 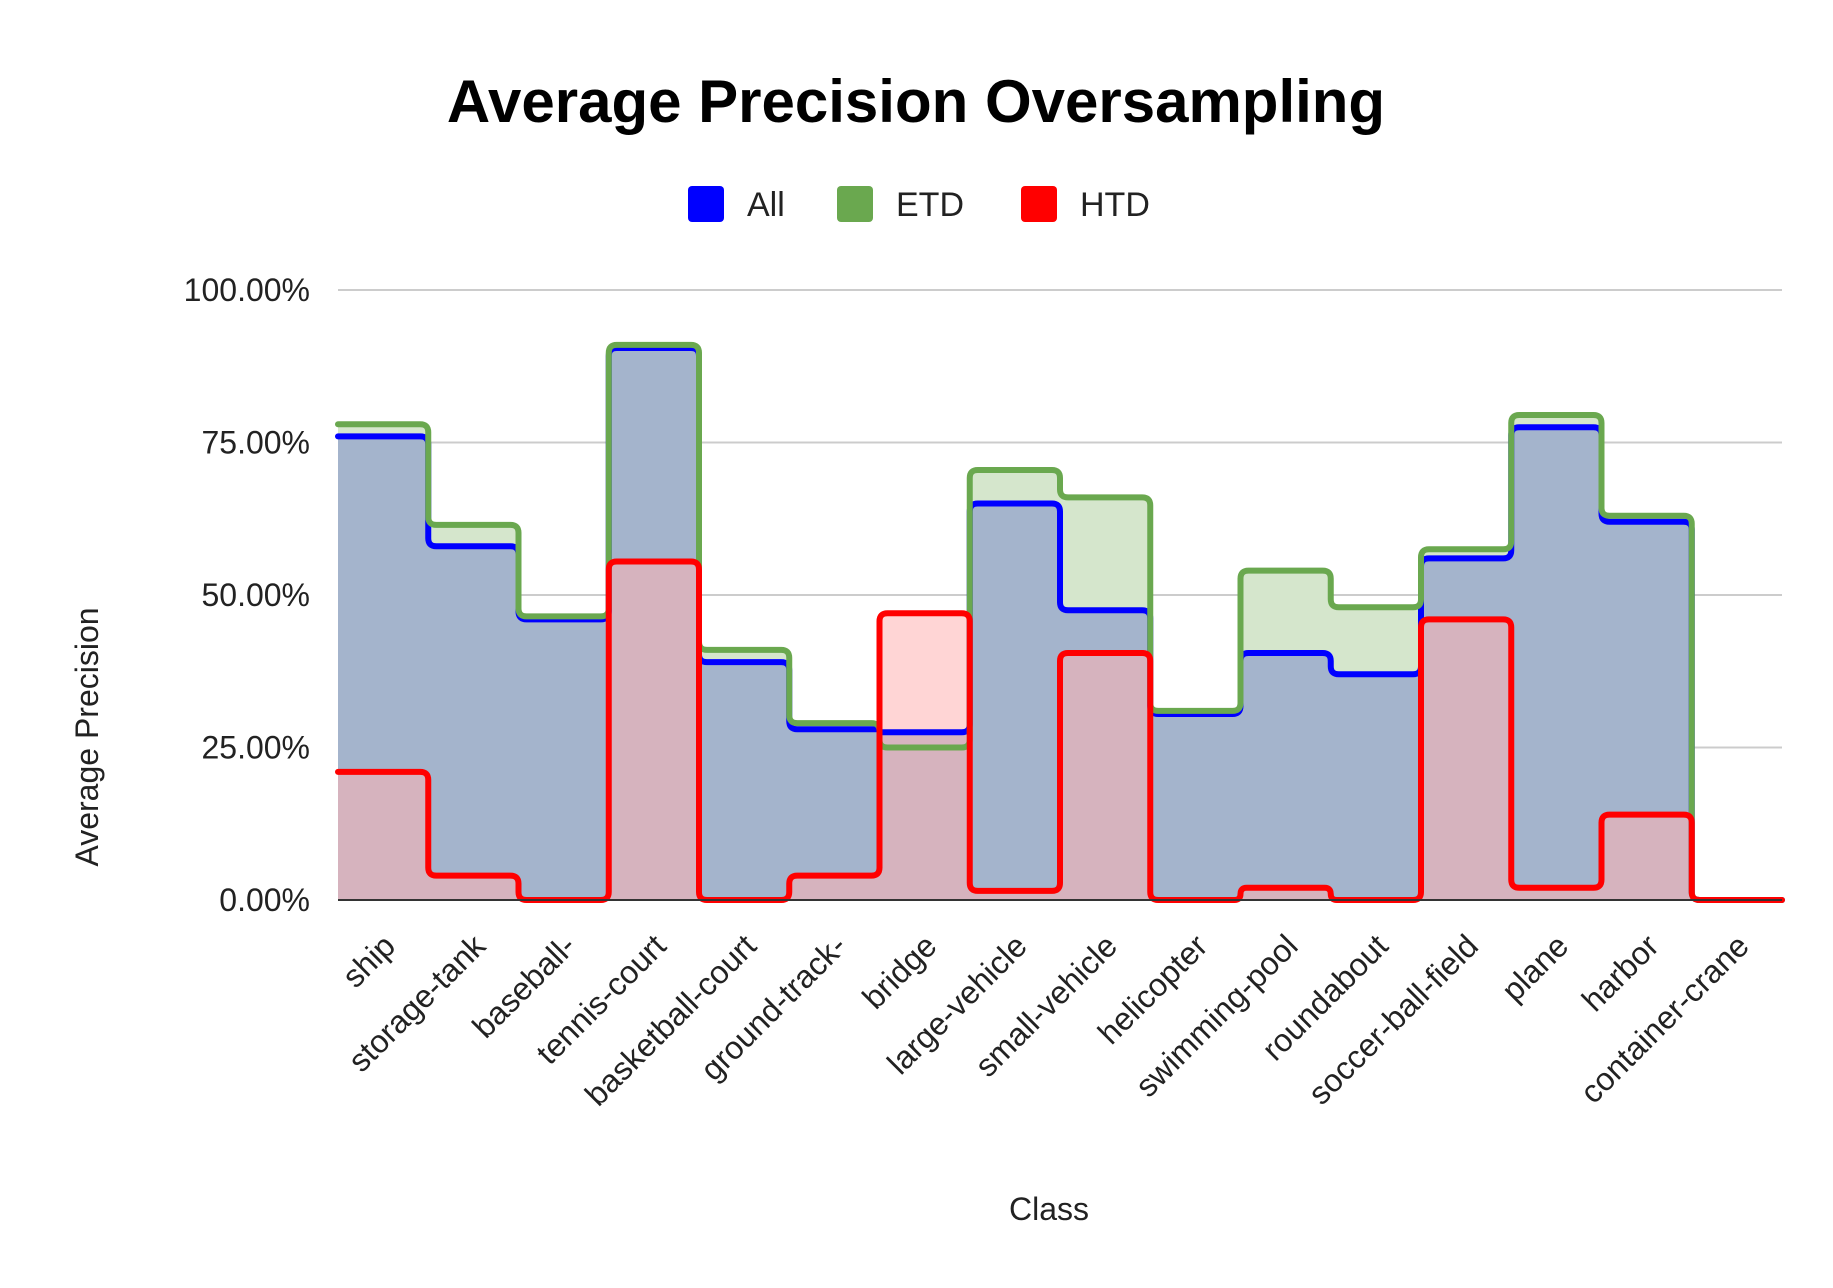 I want to click on chart-title: Average Precision Oversampling, so click(x=916, y=101).